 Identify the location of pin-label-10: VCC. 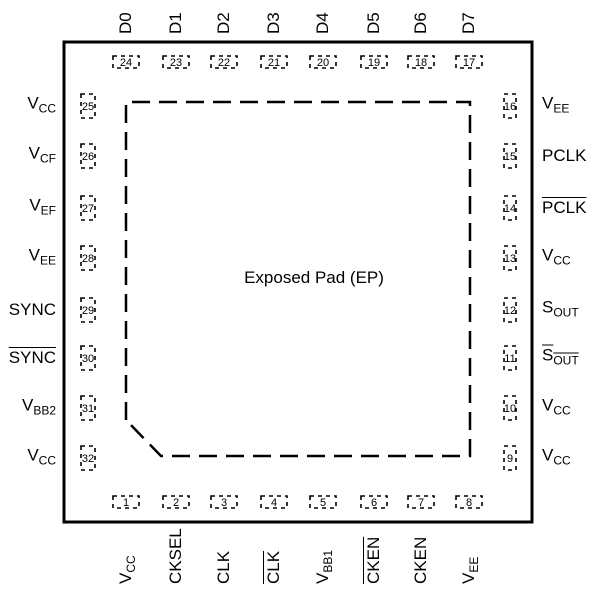
(556, 408).